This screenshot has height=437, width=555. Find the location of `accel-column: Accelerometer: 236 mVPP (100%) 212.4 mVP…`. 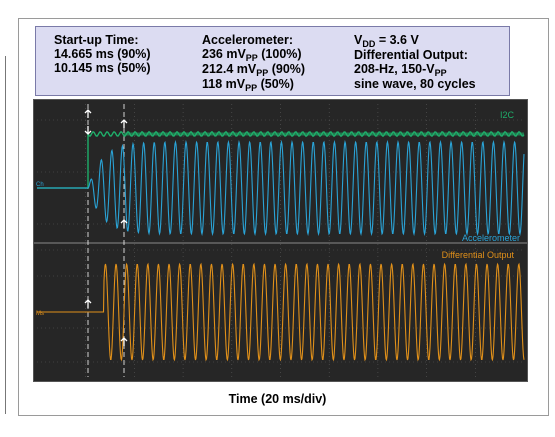

accel-column: Accelerometer: 236 mVPP (100%) 212.4 mVP… is located at coordinates (254, 63).